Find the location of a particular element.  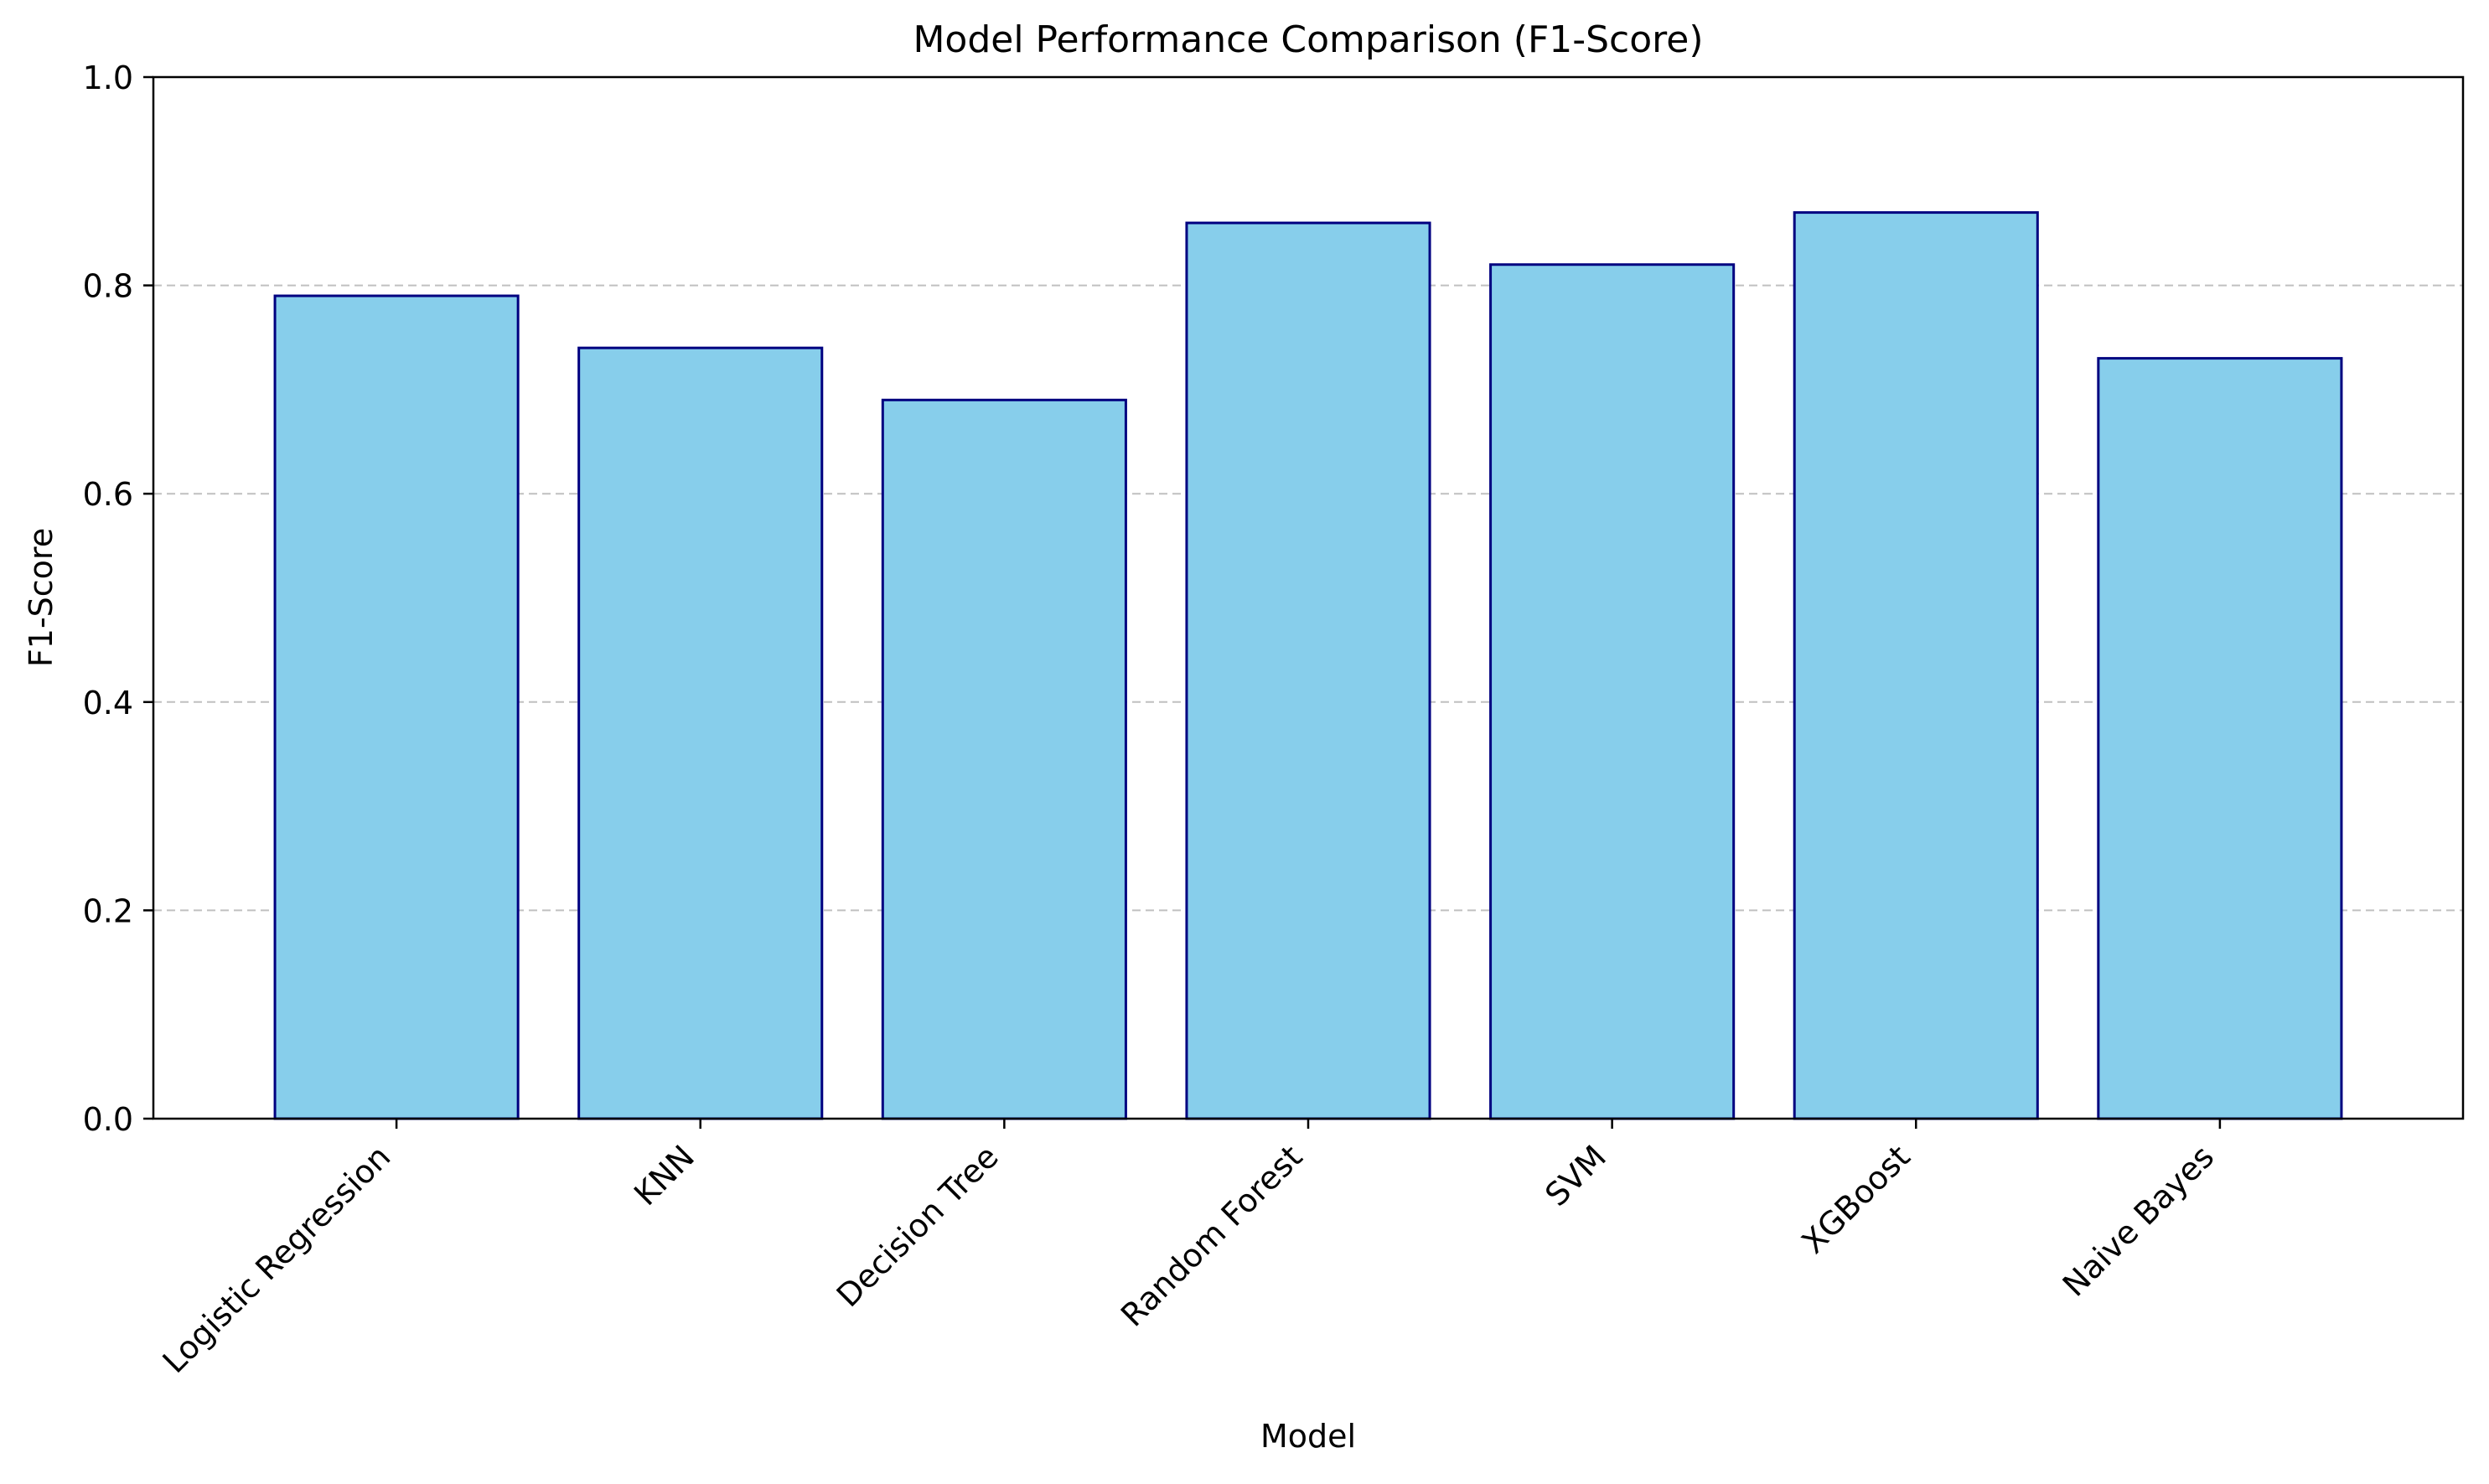

y-tick-label: 0.4 is located at coordinates (108, 703).